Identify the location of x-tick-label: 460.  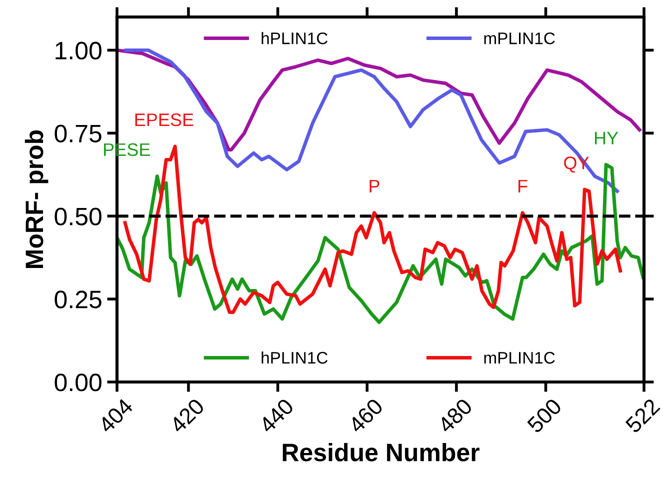
(365, 416).